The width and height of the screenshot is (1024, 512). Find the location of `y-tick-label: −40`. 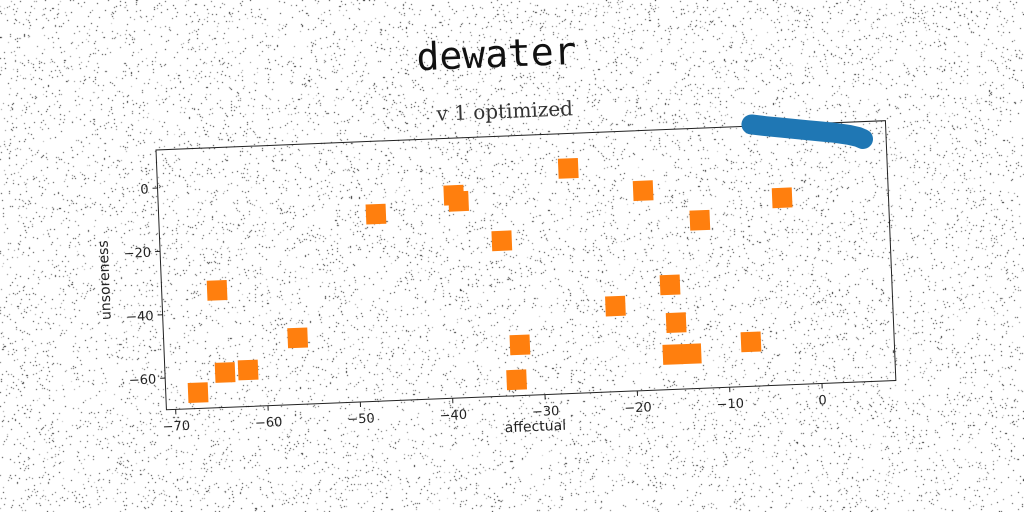

y-tick-label: −40 is located at coordinates (140, 317).